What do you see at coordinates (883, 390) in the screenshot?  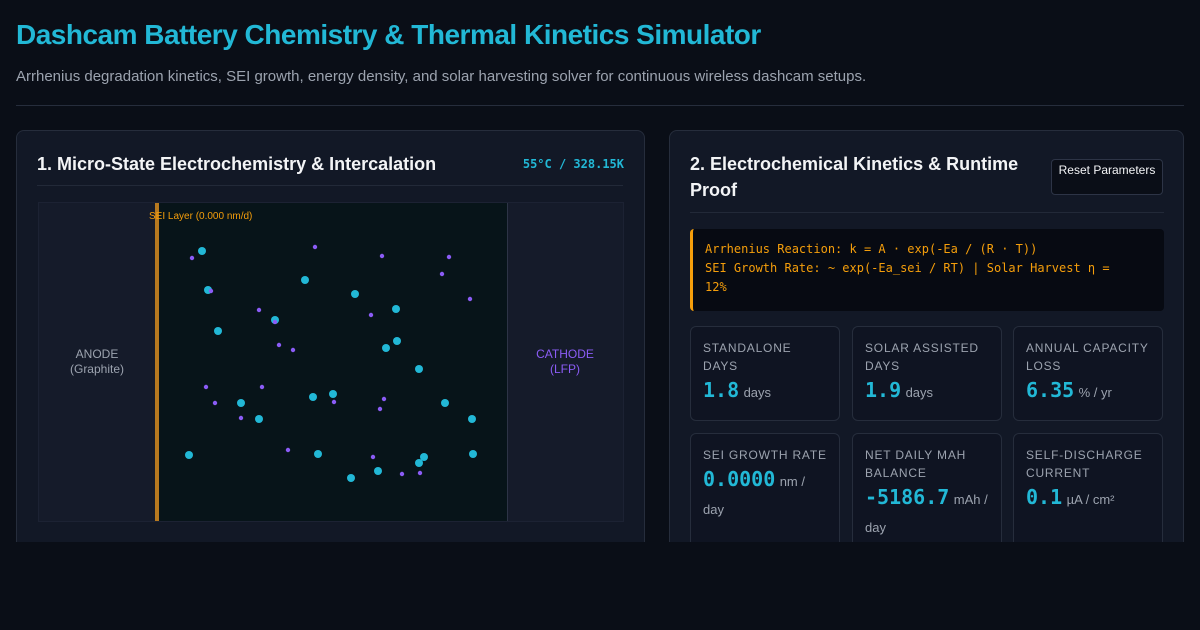 I see `metric-value: 1.9` at bounding box center [883, 390].